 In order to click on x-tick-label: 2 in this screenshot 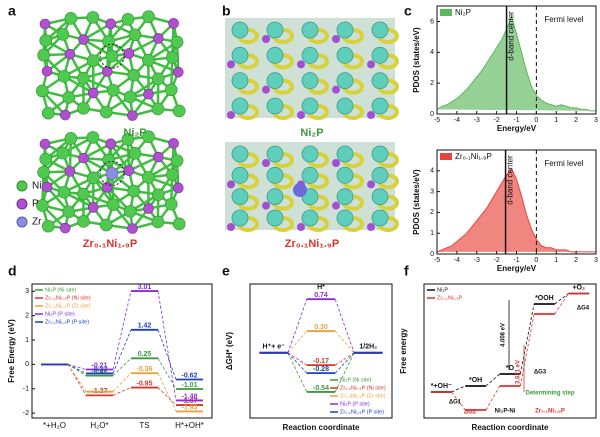, I will do `click(576, 260)`.